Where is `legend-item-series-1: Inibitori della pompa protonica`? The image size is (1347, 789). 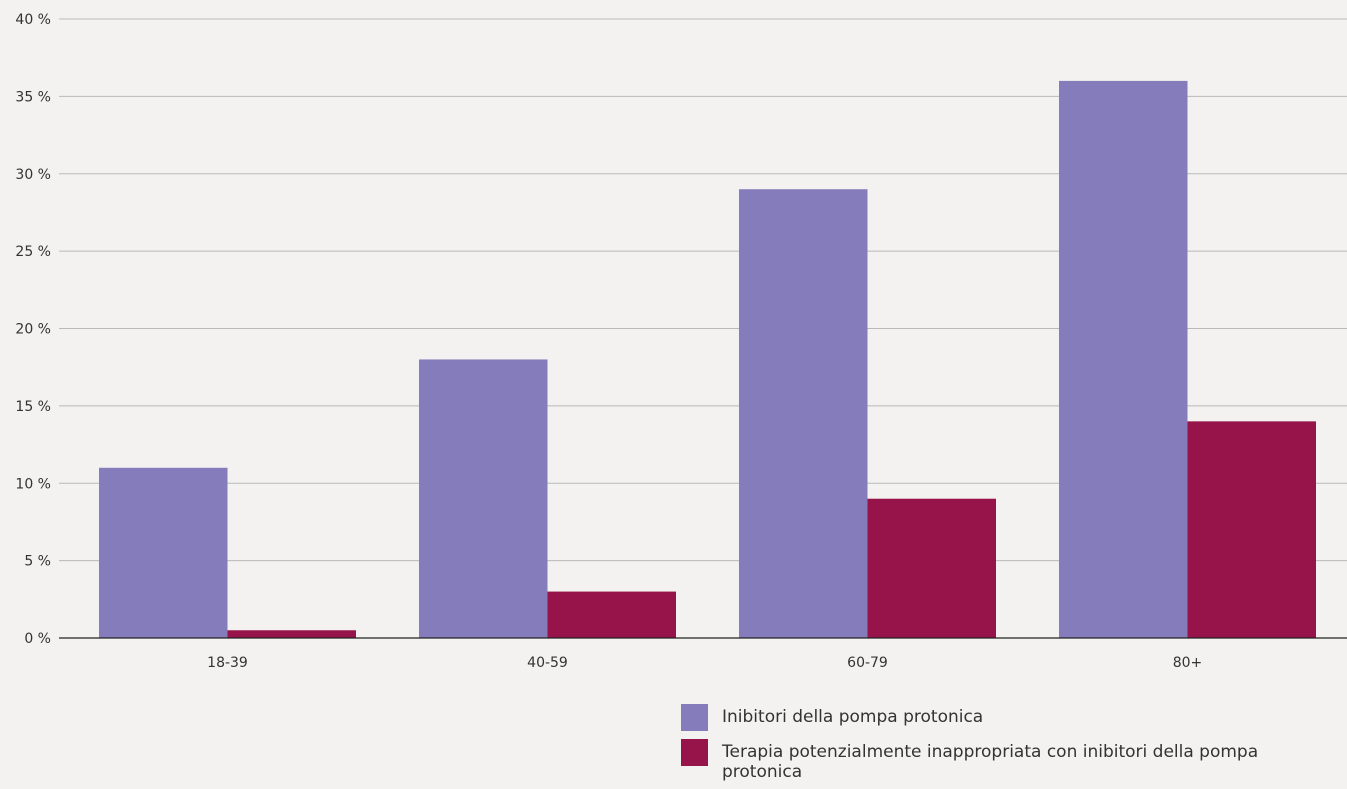 legend-item-series-1: Inibitori della pompa protonica is located at coordinates (1001, 717).